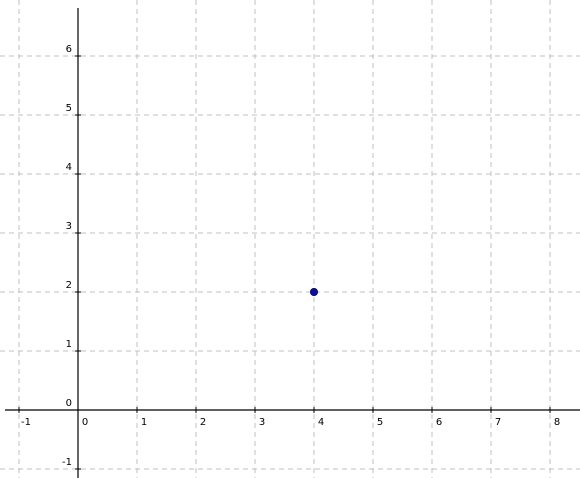  What do you see at coordinates (85, 422) in the screenshot?
I see `x-tick-label-0: 0` at bounding box center [85, 422].